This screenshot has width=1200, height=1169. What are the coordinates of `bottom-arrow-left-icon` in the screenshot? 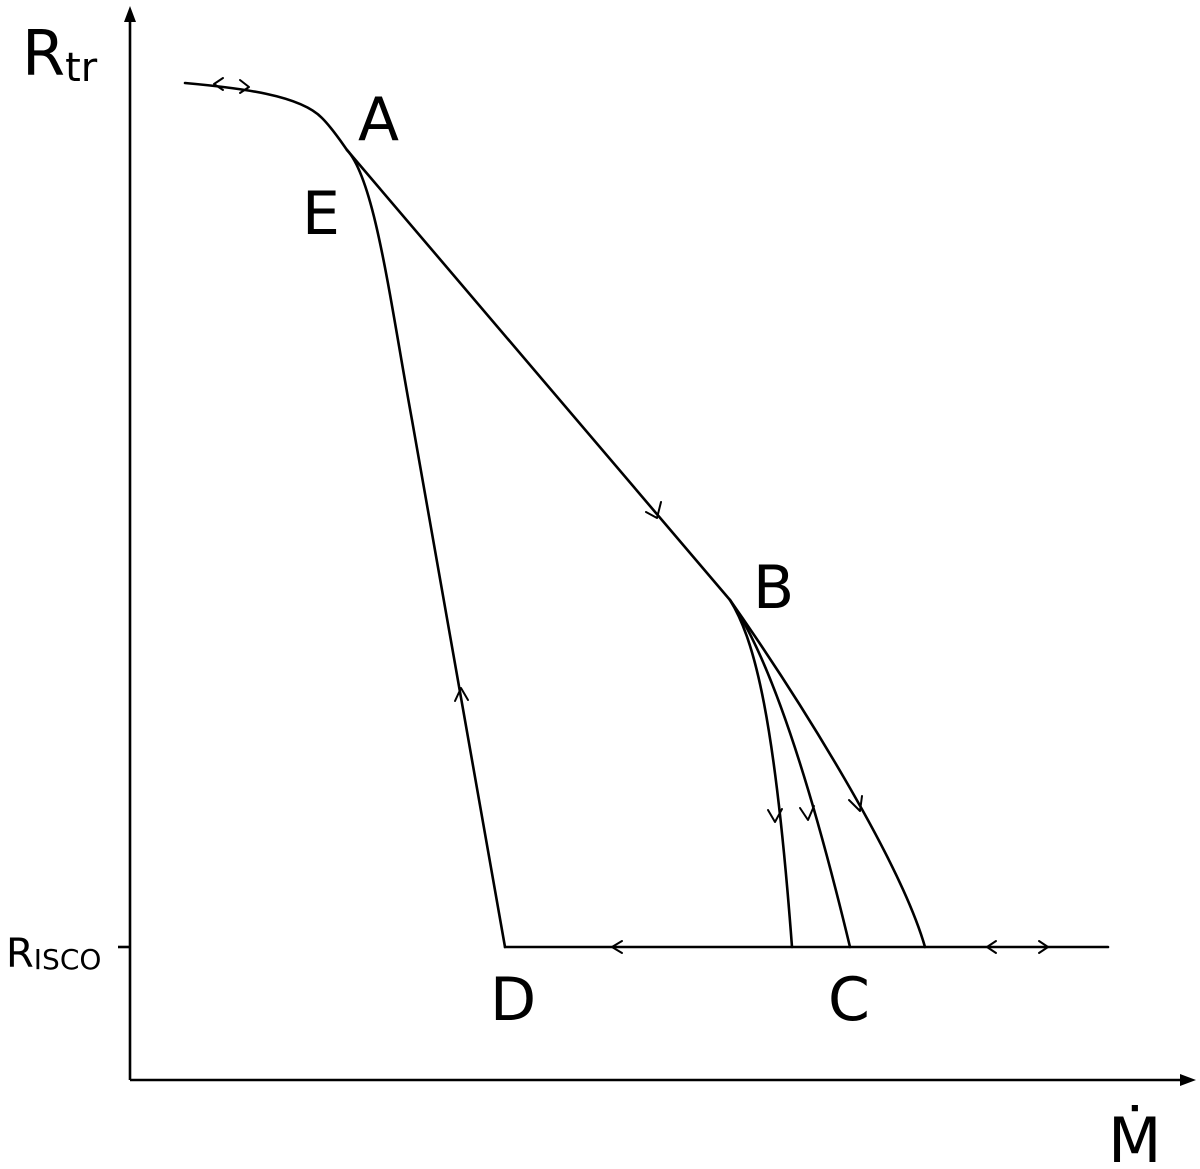 It's located at (991, 947).